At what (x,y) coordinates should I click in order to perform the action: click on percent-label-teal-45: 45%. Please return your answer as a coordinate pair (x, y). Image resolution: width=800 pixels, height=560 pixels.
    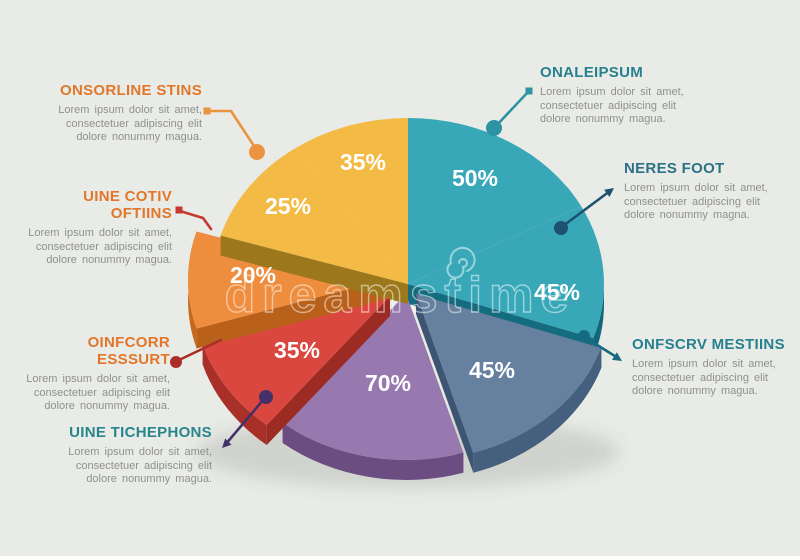
    Looking at the image, I should click on (557, 292).